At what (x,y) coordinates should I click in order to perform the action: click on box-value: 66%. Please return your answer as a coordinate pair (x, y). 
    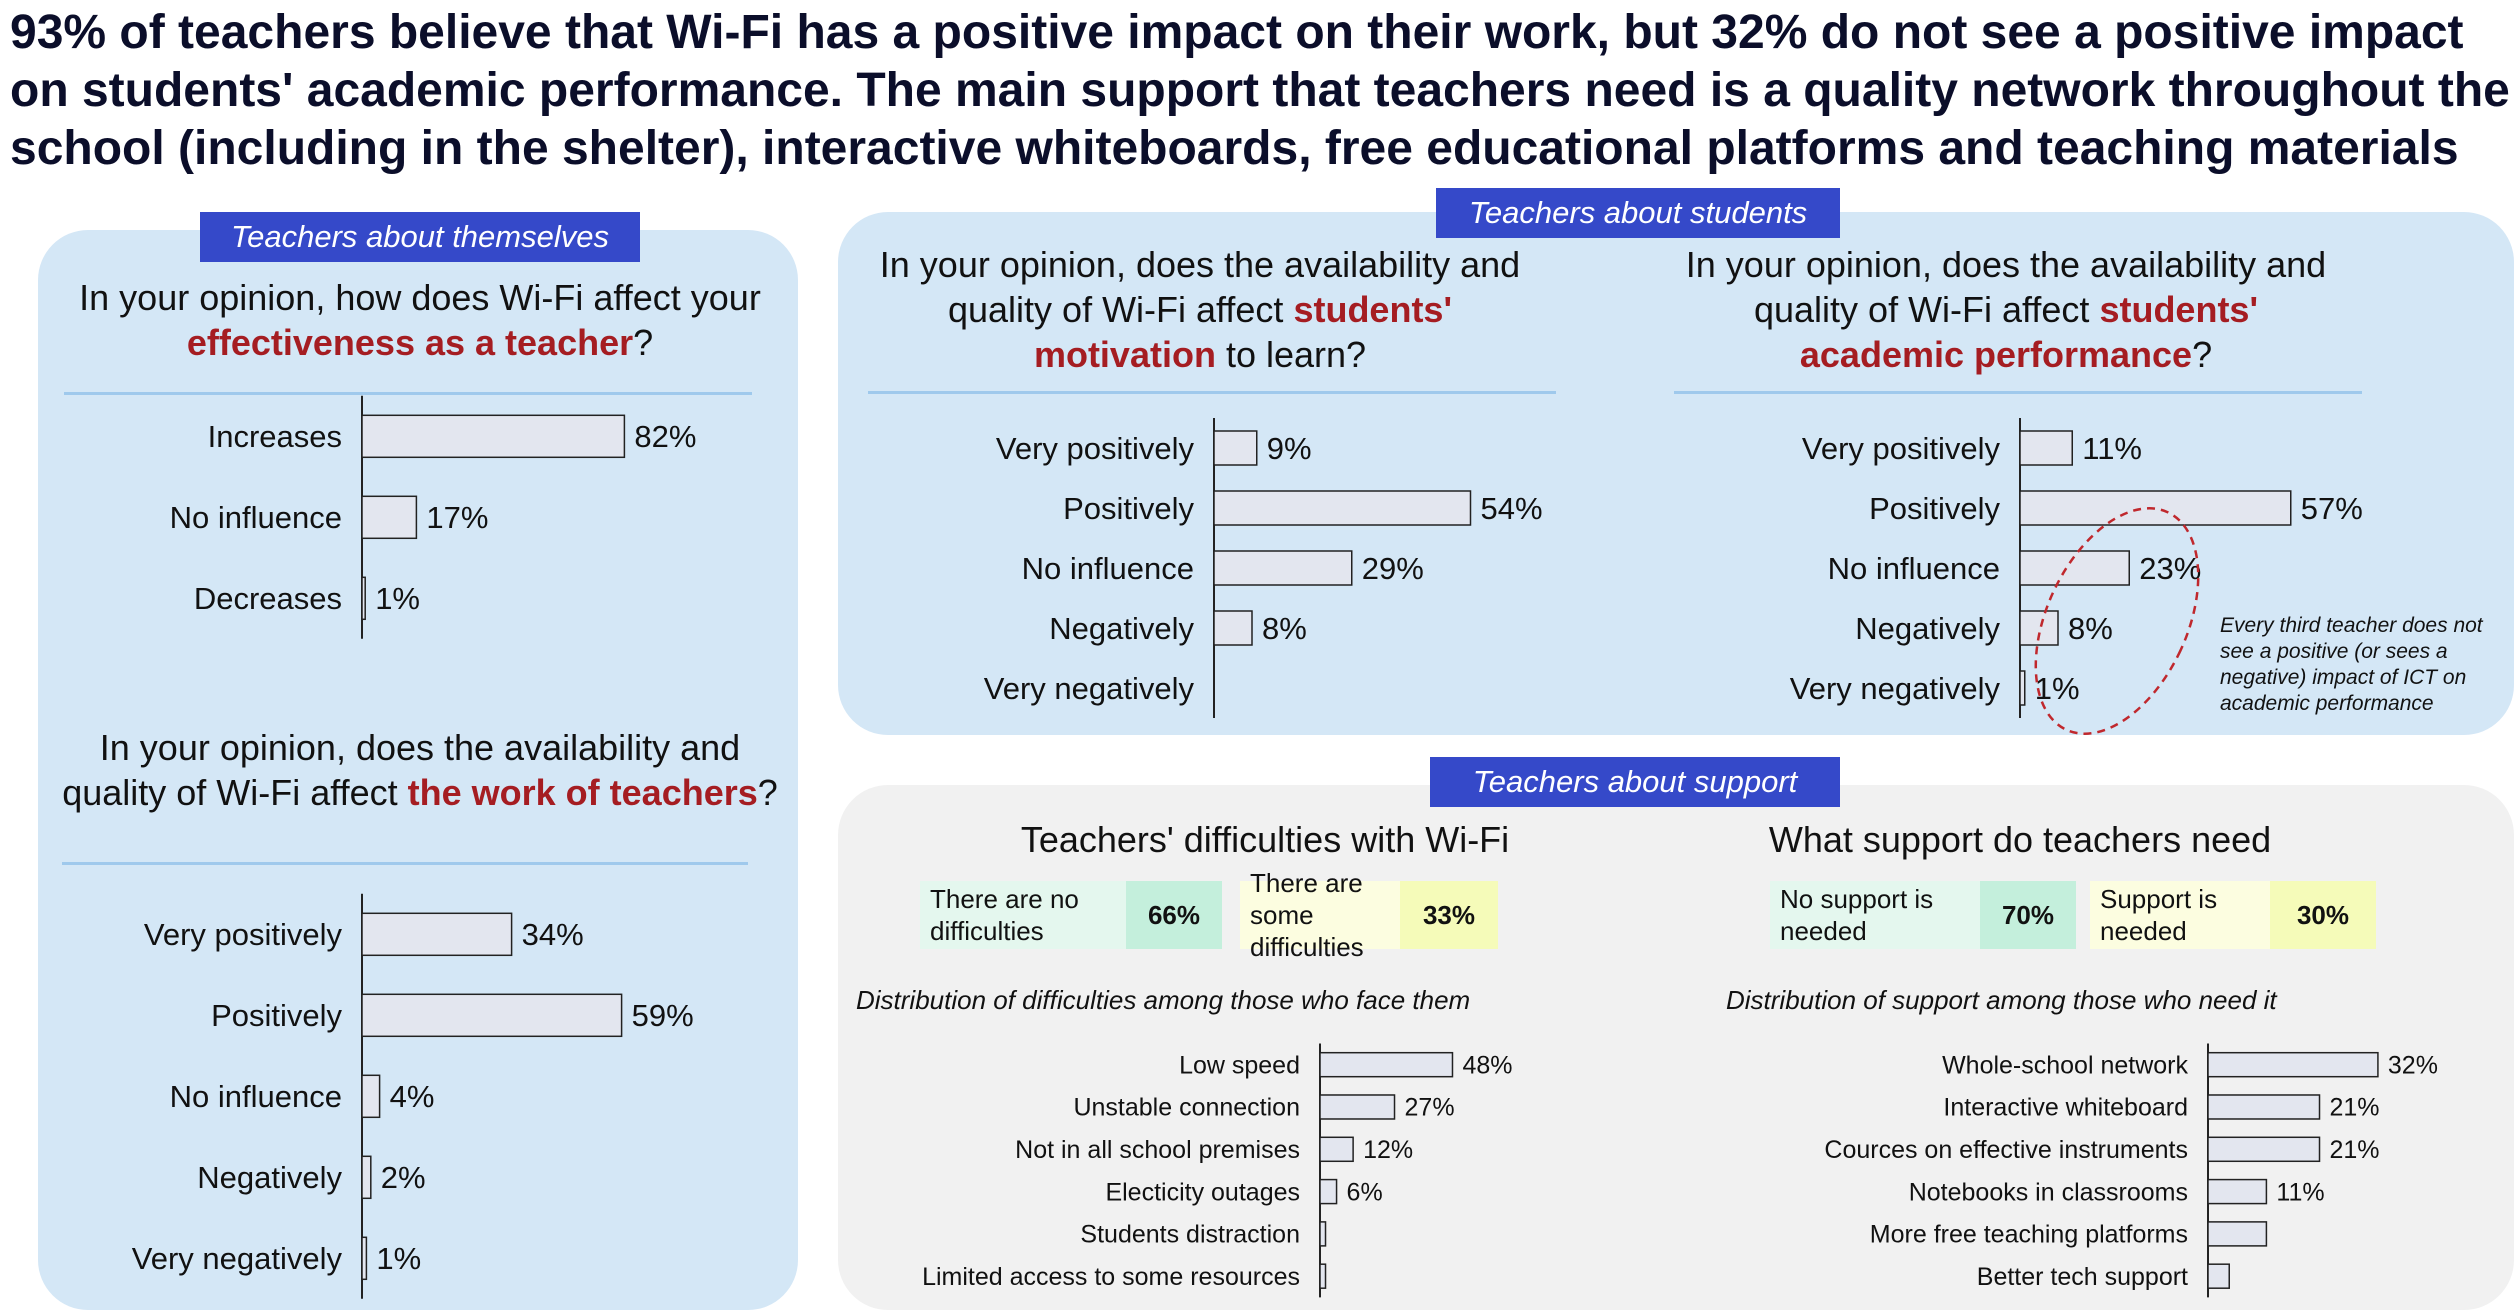
    Looking at the image, I should click on (1174, 915).